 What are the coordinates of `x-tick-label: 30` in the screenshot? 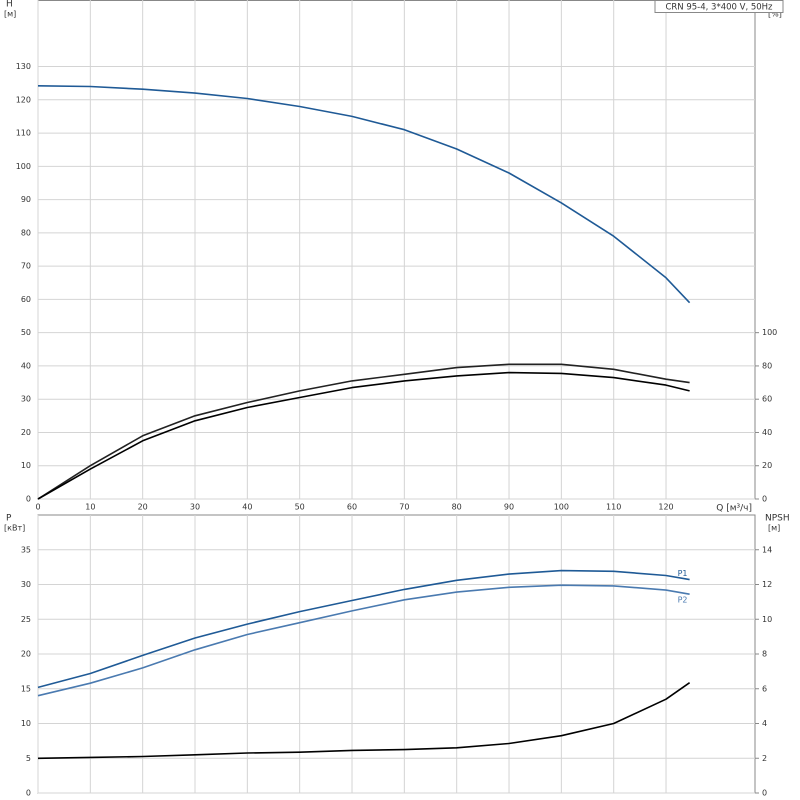 It's located at (195, 507).